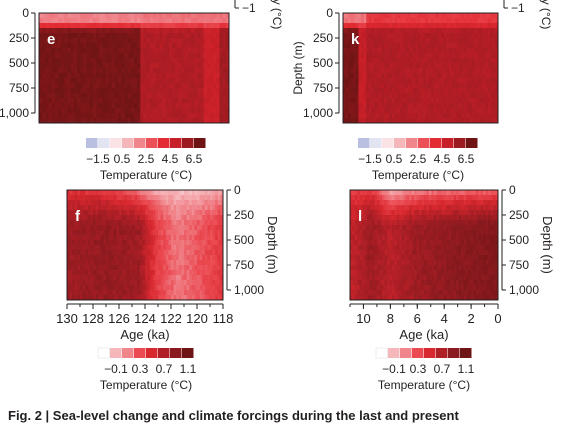 The height and width of the screenshot is (423, 566). I want to click on panel-k, so click(421, 61).